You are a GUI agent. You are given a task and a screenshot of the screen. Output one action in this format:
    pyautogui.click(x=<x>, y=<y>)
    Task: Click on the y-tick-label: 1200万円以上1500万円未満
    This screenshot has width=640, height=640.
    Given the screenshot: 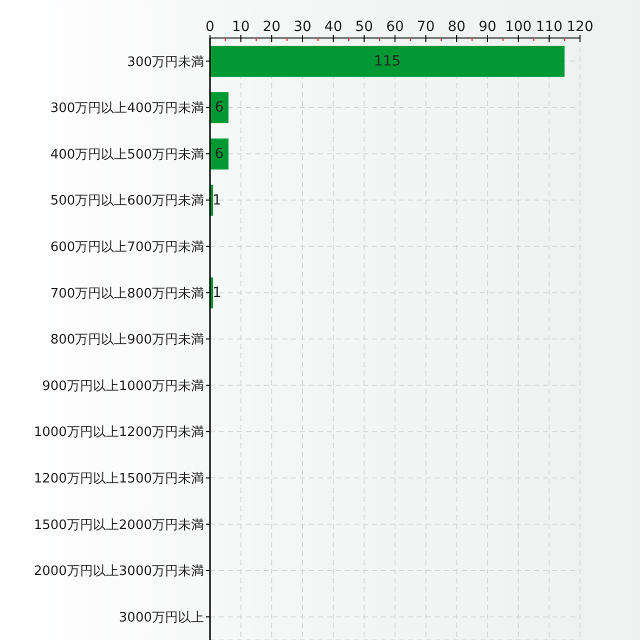 What is the action you would take?
    pyautogui.click(x=119, y=479)
    